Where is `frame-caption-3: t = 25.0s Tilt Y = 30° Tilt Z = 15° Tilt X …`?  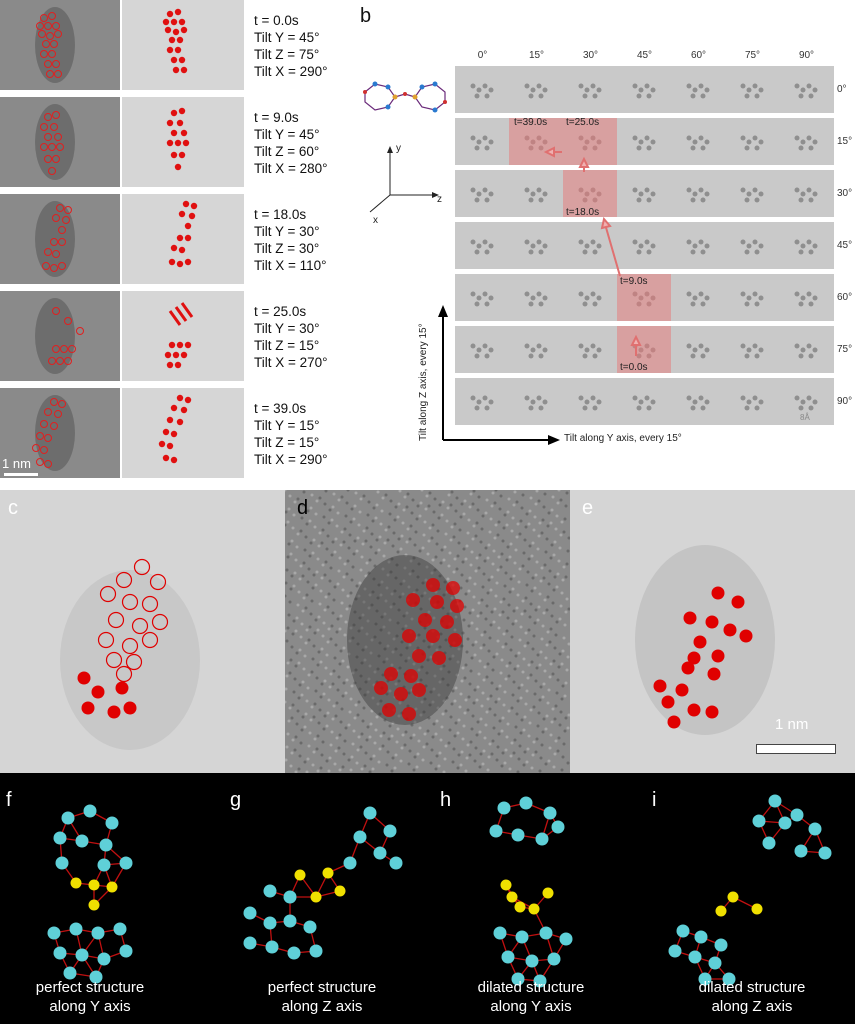 frame-caption-3: t = 25.0s Tilt Y = 30° Tilt Z = 15° Tilt X … is located at coordinates (314, 337).